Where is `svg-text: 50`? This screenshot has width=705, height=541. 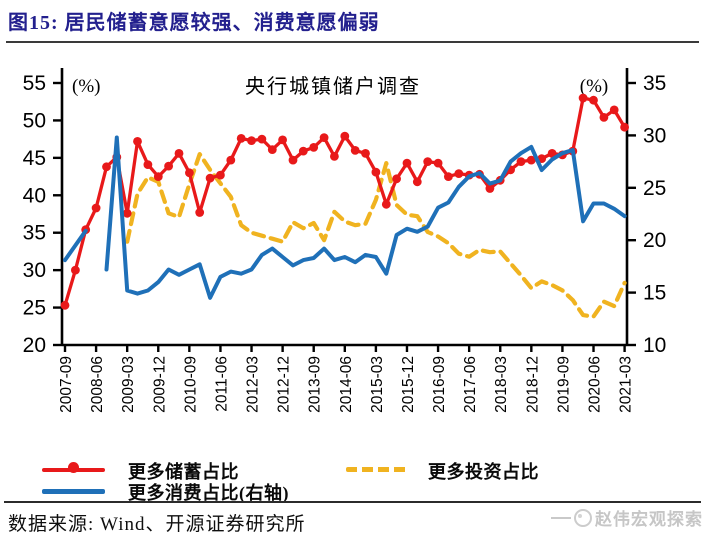 svg-text: 50 is located at coordinates (34, 120).